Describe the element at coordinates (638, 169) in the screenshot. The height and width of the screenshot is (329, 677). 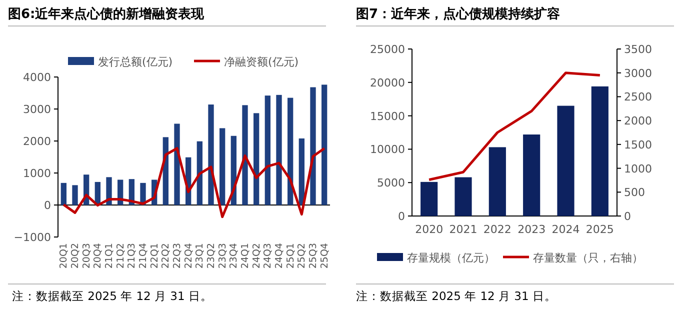
I see `y2-tick-label: 1000` at that location.